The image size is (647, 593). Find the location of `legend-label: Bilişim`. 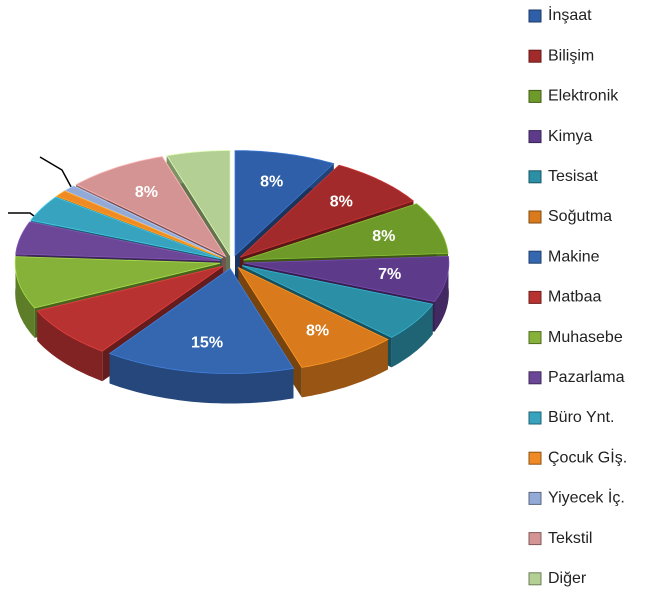

legend-label: Bilişim is located at coordinates (571, 55).